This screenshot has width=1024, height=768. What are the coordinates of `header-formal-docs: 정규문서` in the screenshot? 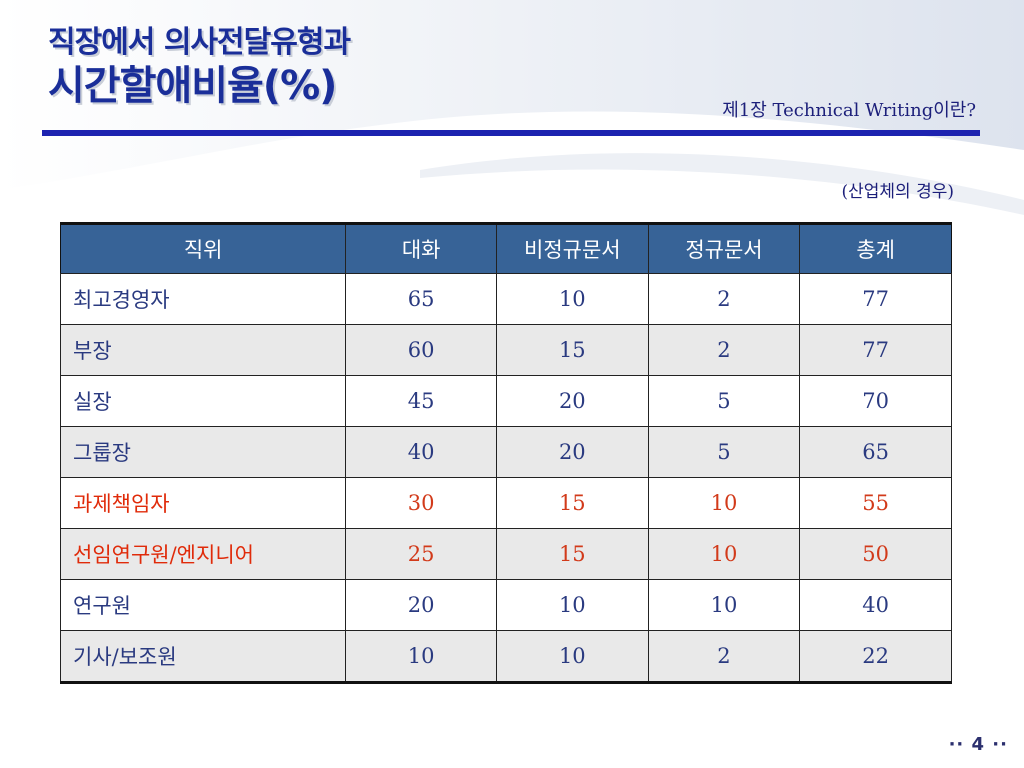 It's located at (724, 248).